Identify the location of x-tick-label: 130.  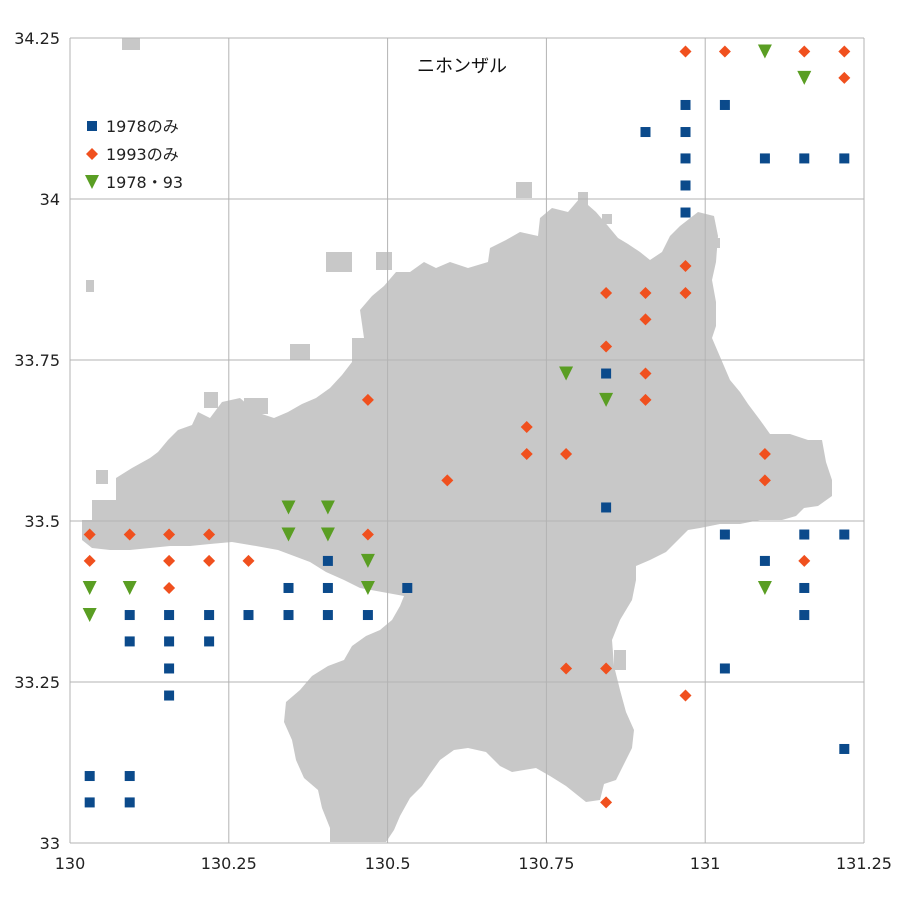
(70, 863).